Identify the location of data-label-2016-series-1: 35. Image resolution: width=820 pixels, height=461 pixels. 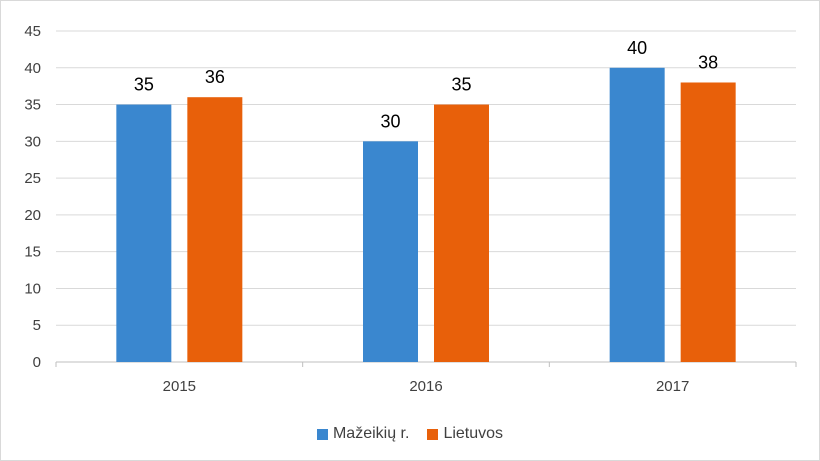
(461, 85).